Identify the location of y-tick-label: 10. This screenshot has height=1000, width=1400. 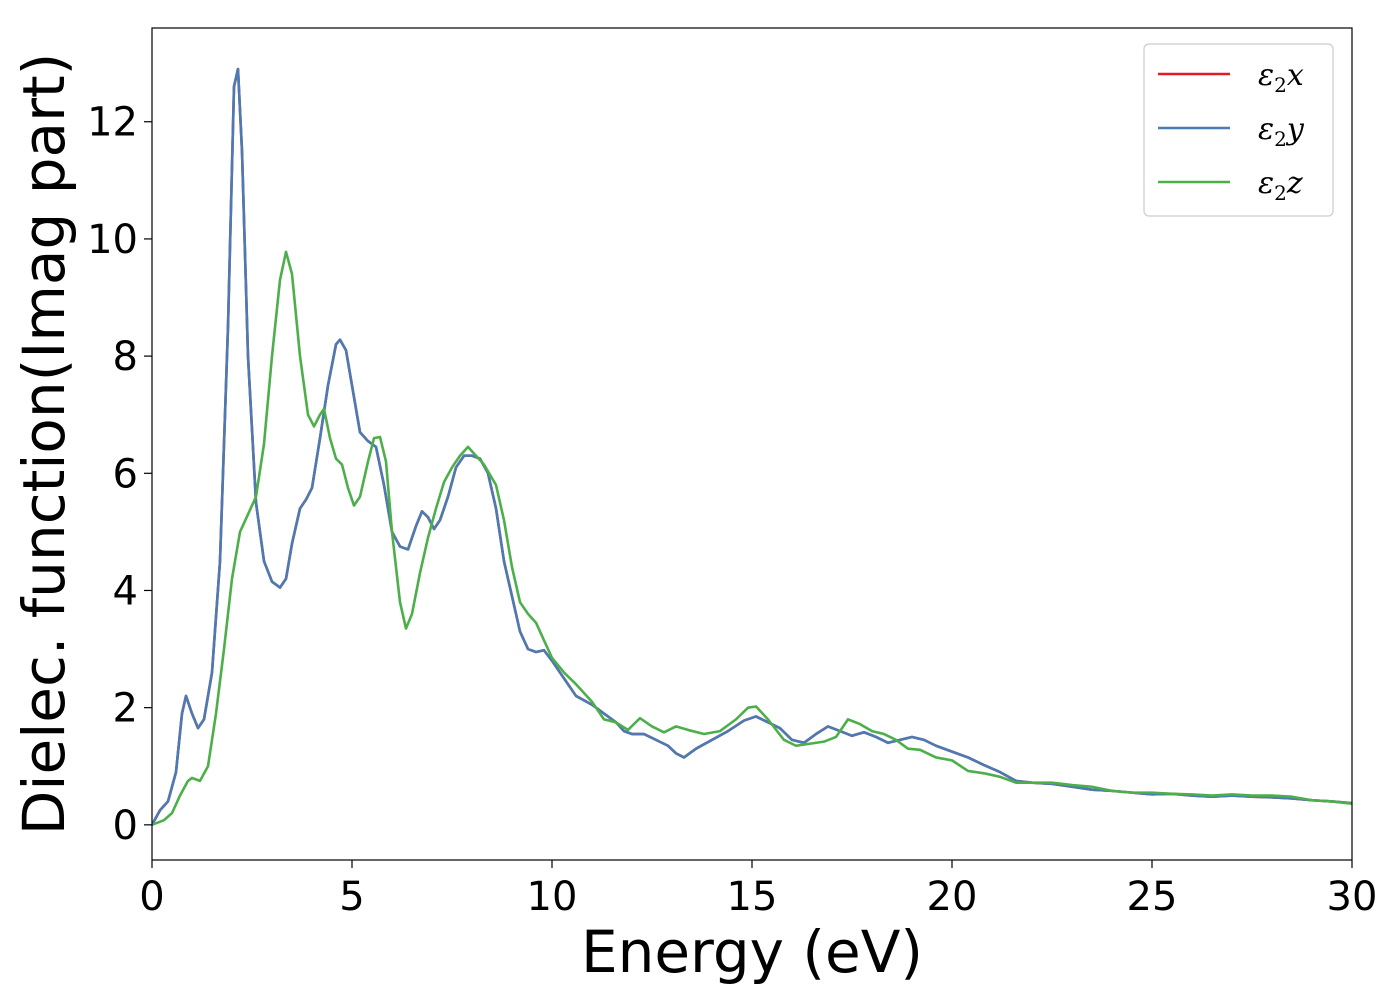
(112, 240).